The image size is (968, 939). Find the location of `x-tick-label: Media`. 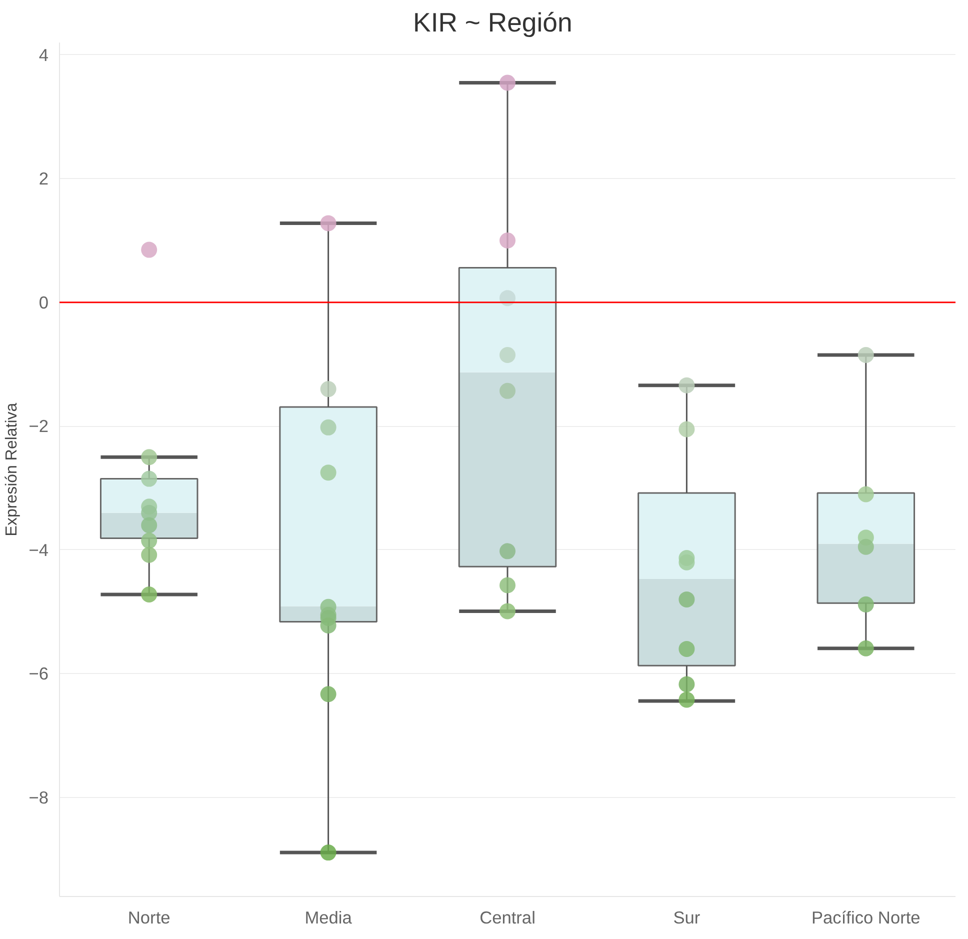

x-tick-label: Media is located at coordinates (328, 918).